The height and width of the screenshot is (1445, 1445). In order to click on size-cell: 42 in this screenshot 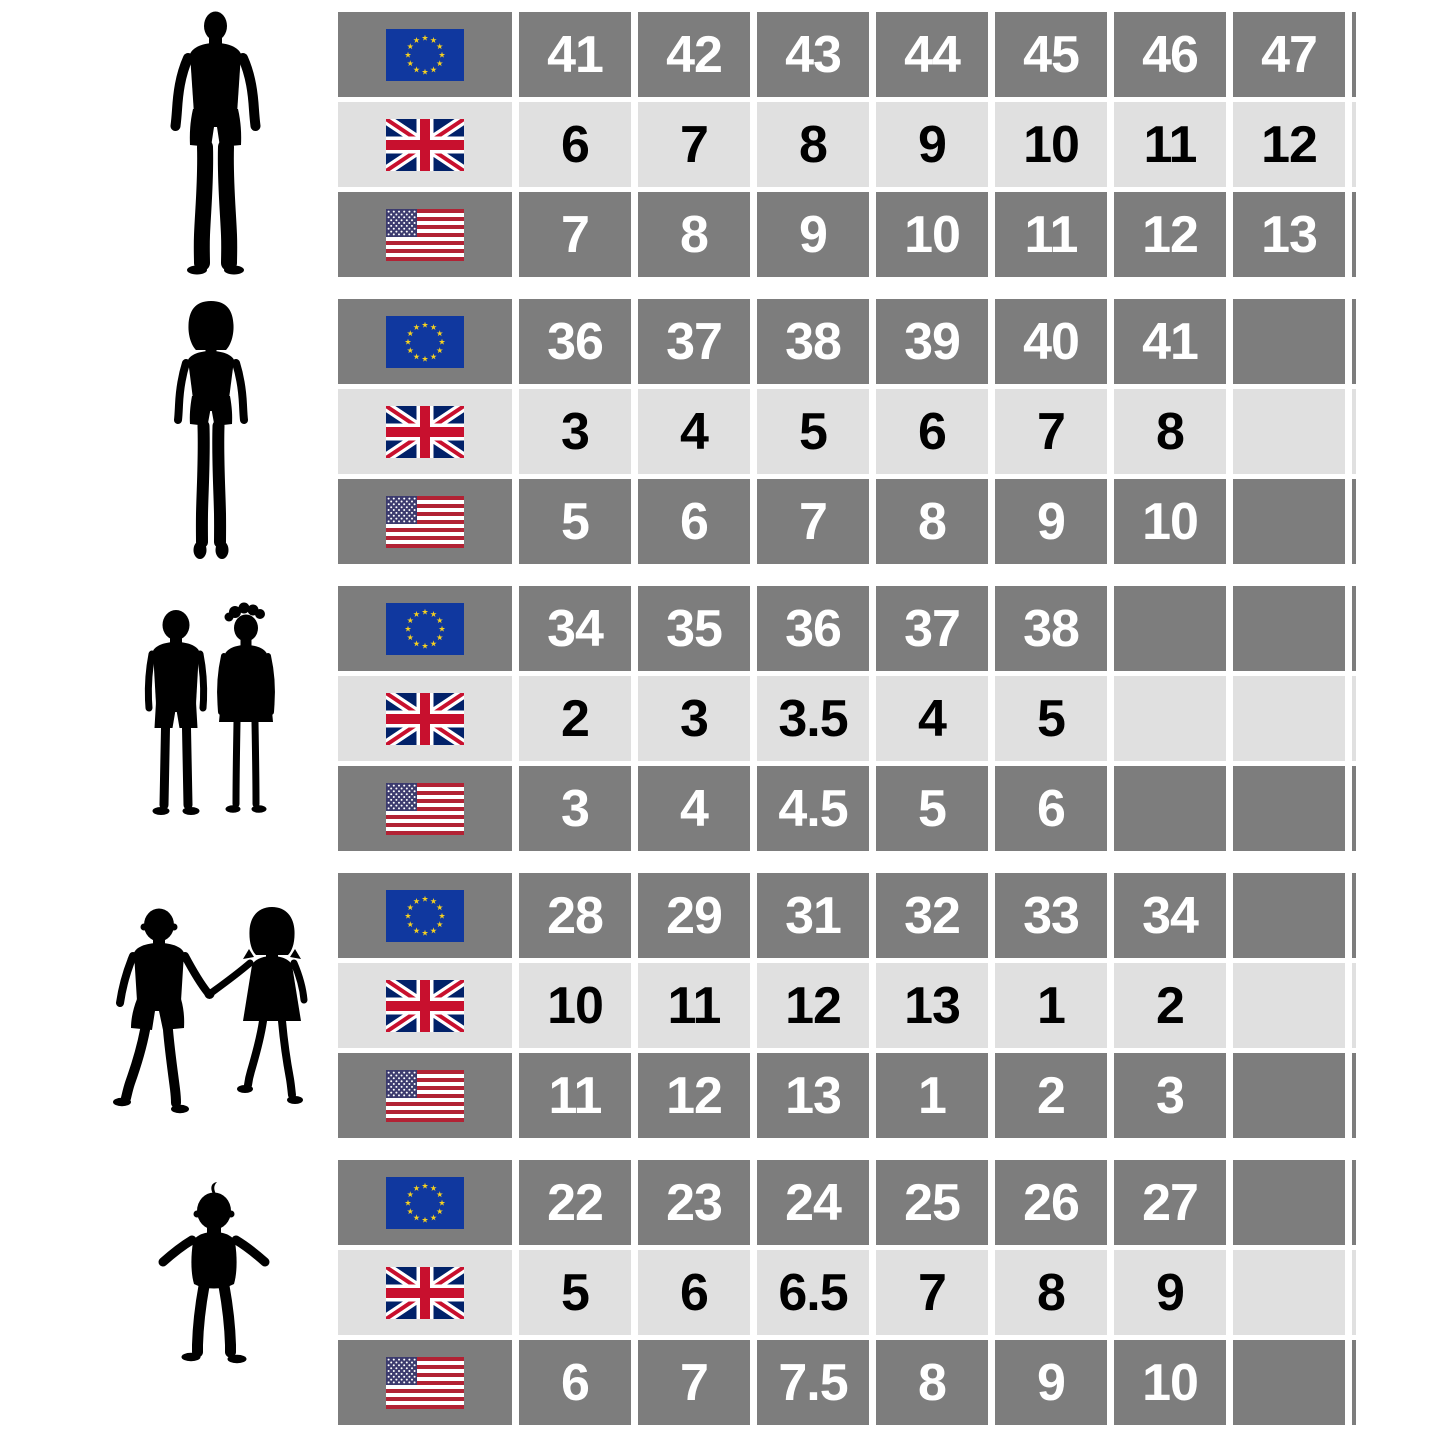, I will do `click(694, 54)`.